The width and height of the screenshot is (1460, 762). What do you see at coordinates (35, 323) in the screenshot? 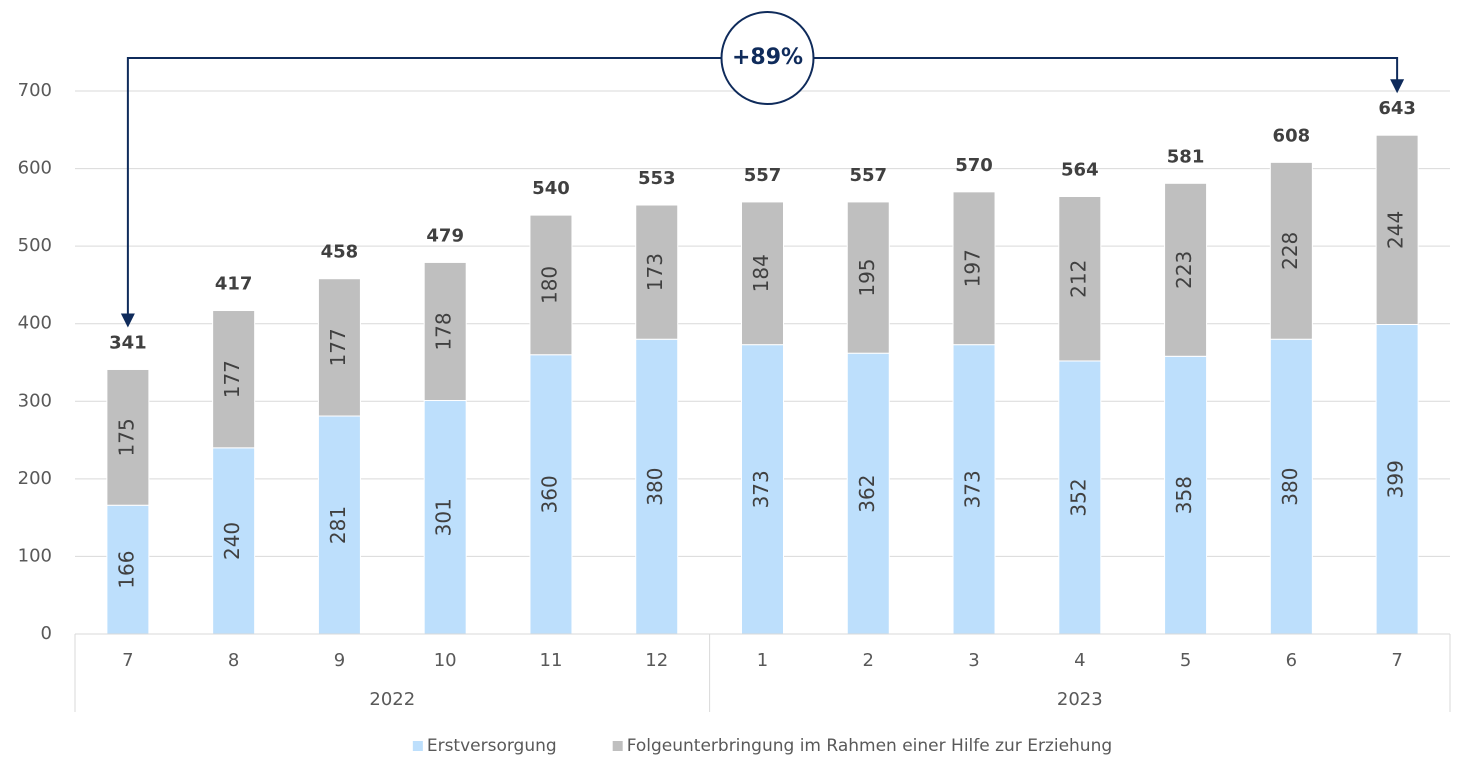
I see `y-tick-label: 400` at bounding box center [35, 323].